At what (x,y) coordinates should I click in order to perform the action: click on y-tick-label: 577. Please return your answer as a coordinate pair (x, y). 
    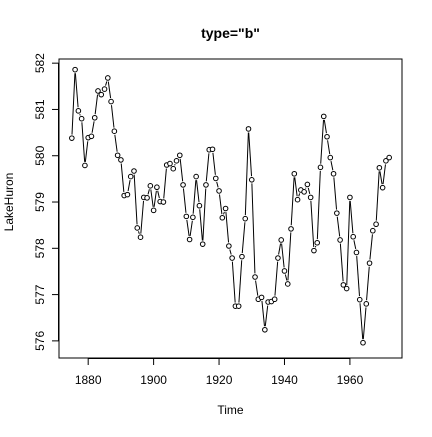
    Looking at the image, I should click on (40, 294).